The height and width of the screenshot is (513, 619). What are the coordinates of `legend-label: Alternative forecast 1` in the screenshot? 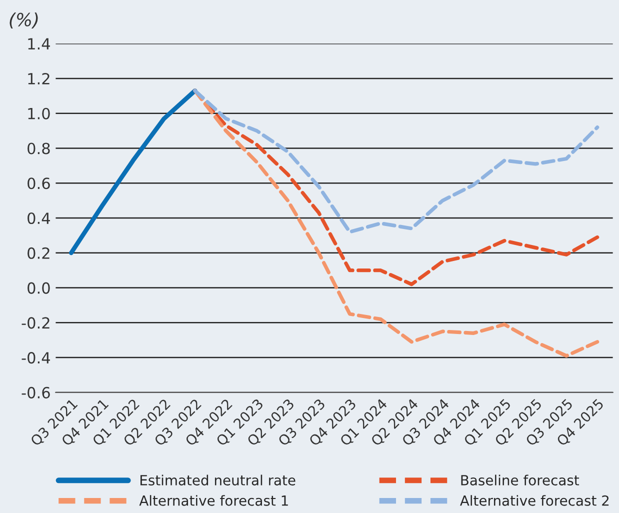 It's located at (213, 500).